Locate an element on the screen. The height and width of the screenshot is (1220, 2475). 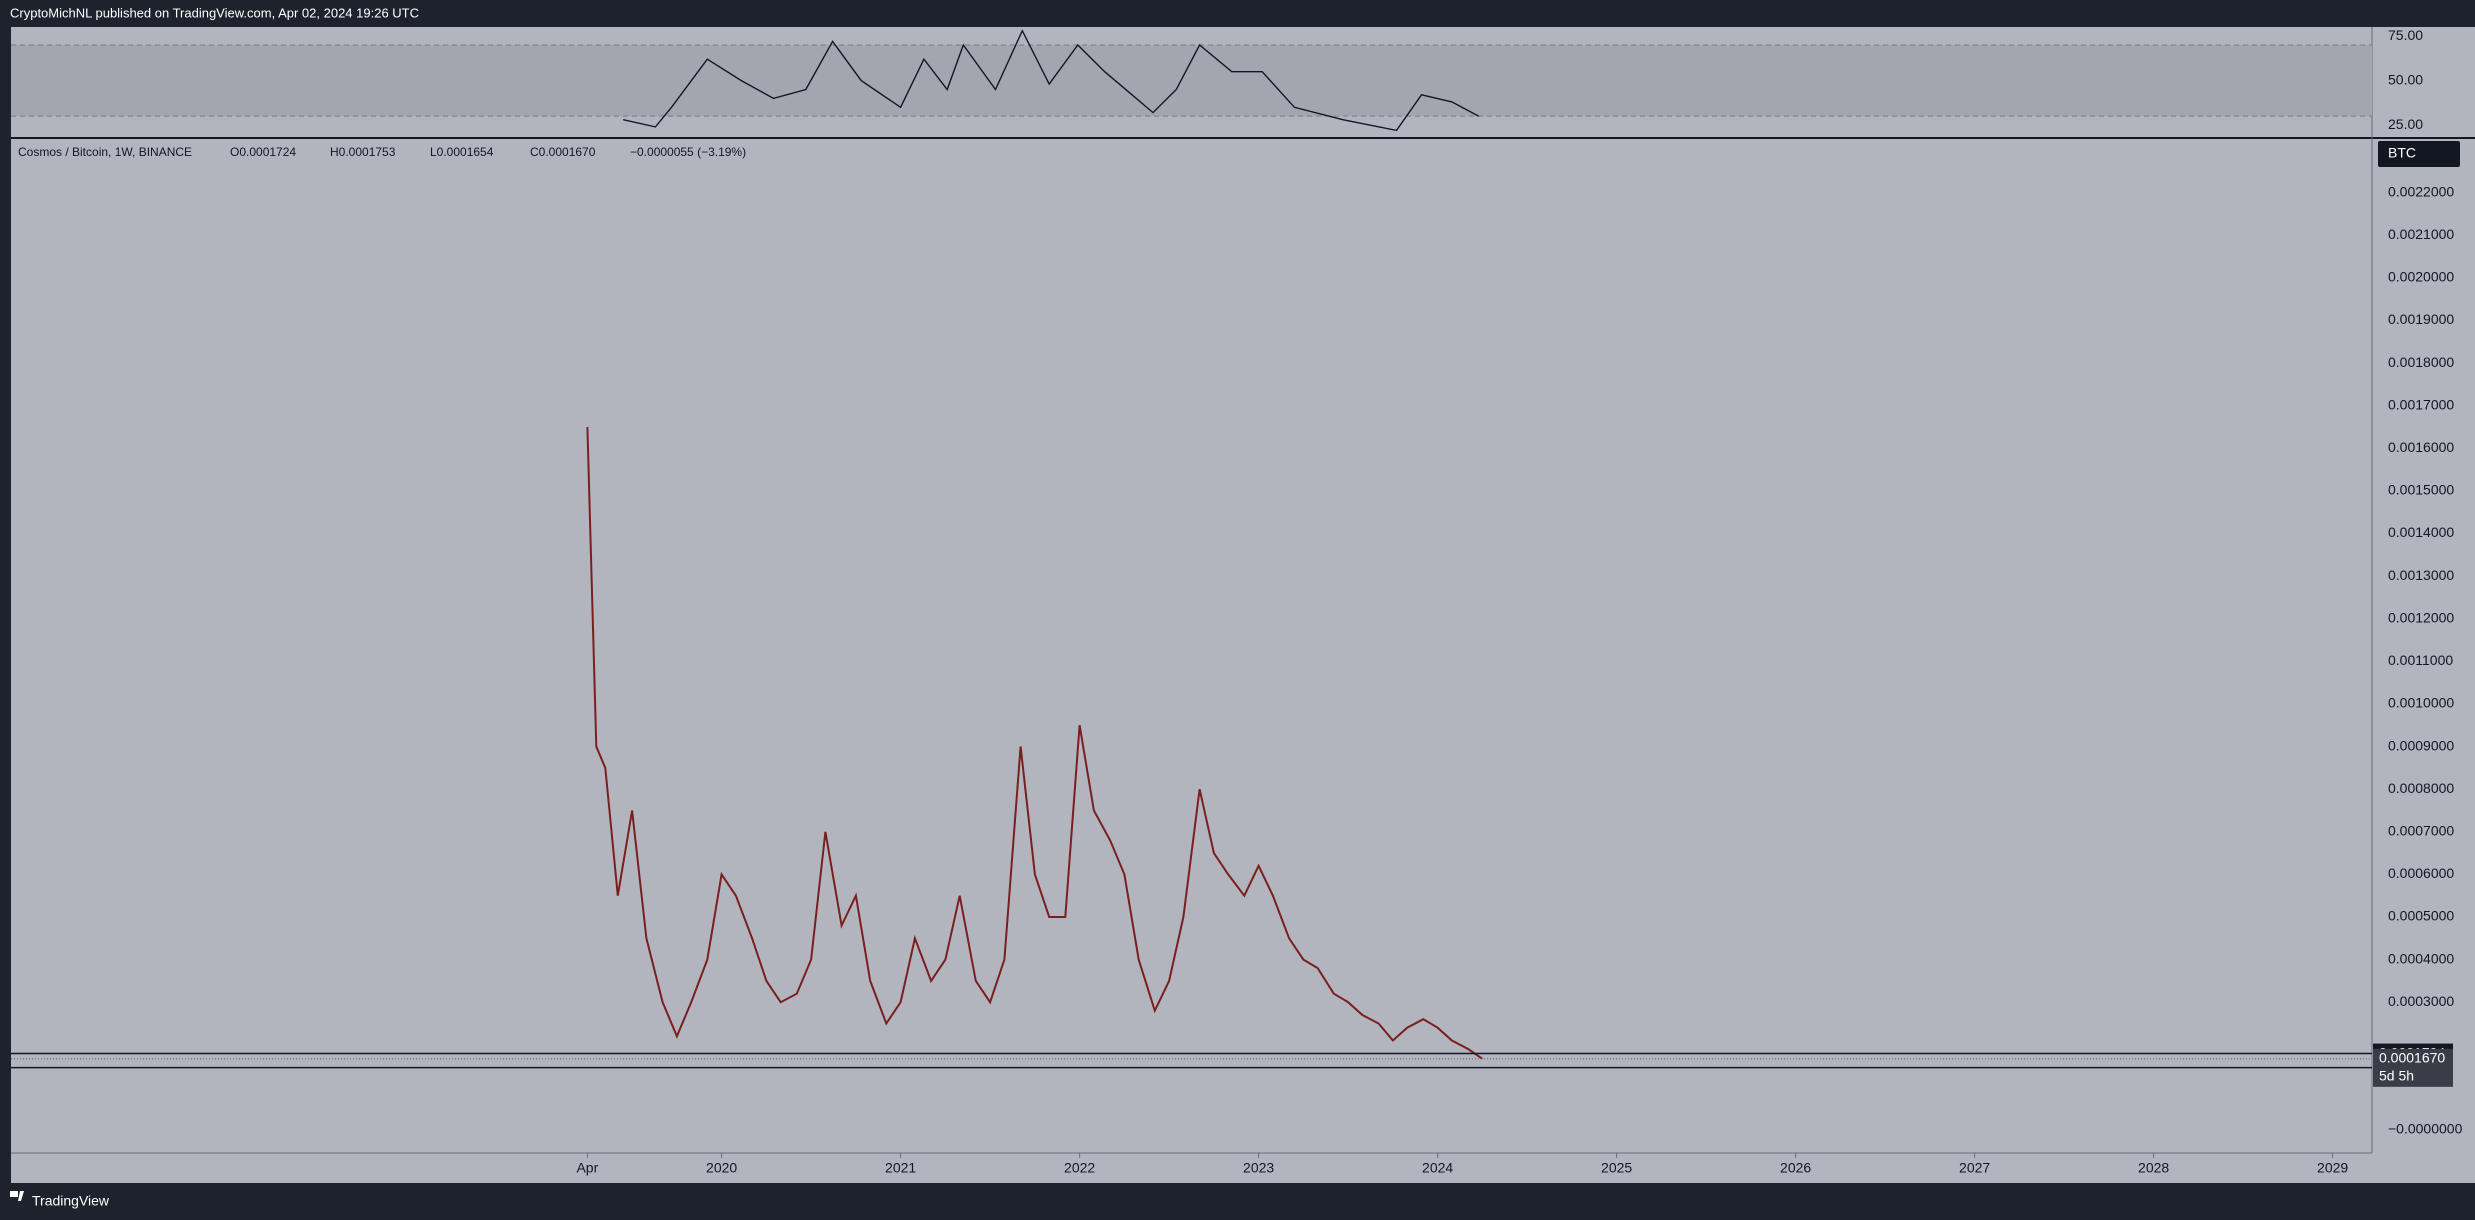
price-line is located at coordinates (1051, 80).